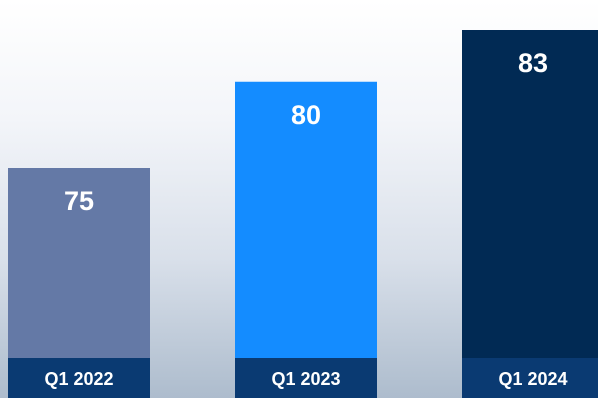  I want to click on category-label: Q1 2024, so click(532, 379).